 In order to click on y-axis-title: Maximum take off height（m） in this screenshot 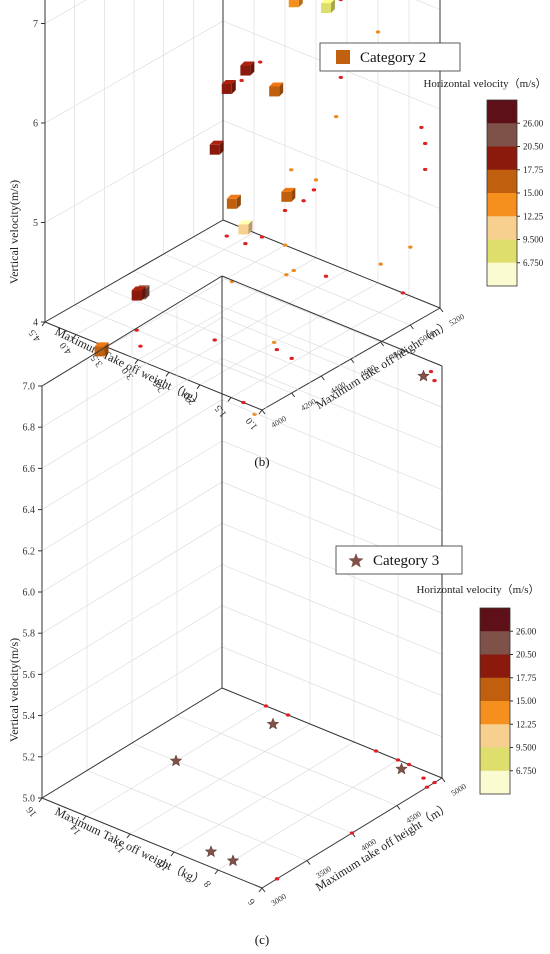, I will do `click(383, 364)`.